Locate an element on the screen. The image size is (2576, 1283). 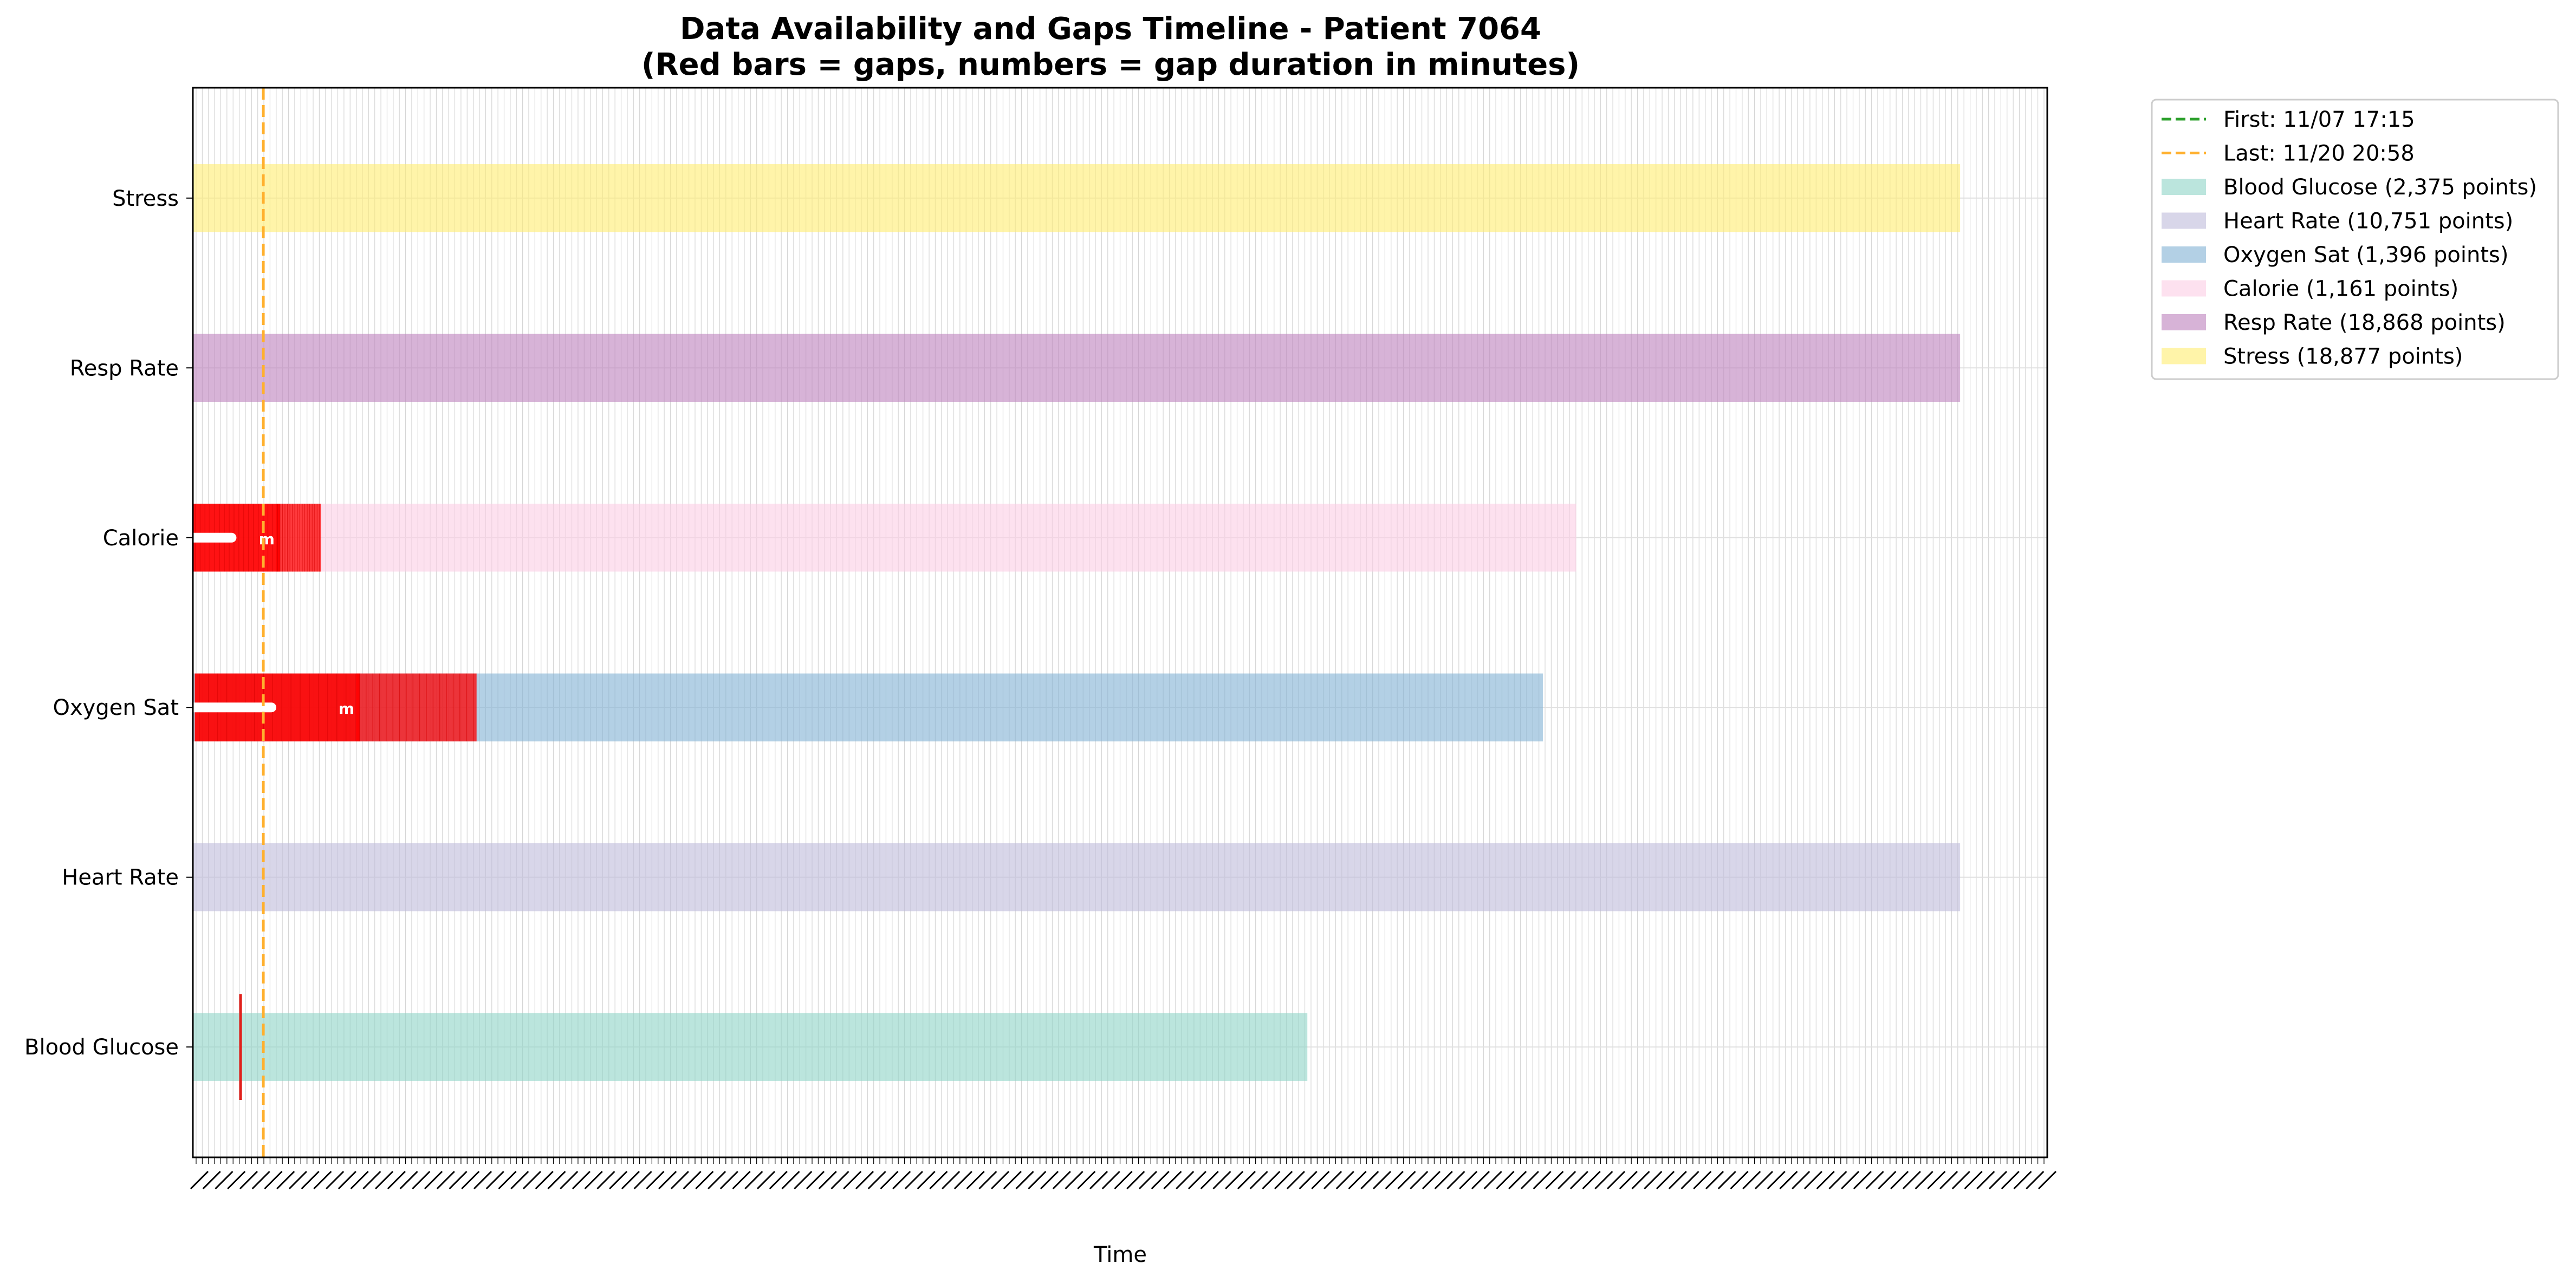
bar-calorie is located at coordinates (885, 538).